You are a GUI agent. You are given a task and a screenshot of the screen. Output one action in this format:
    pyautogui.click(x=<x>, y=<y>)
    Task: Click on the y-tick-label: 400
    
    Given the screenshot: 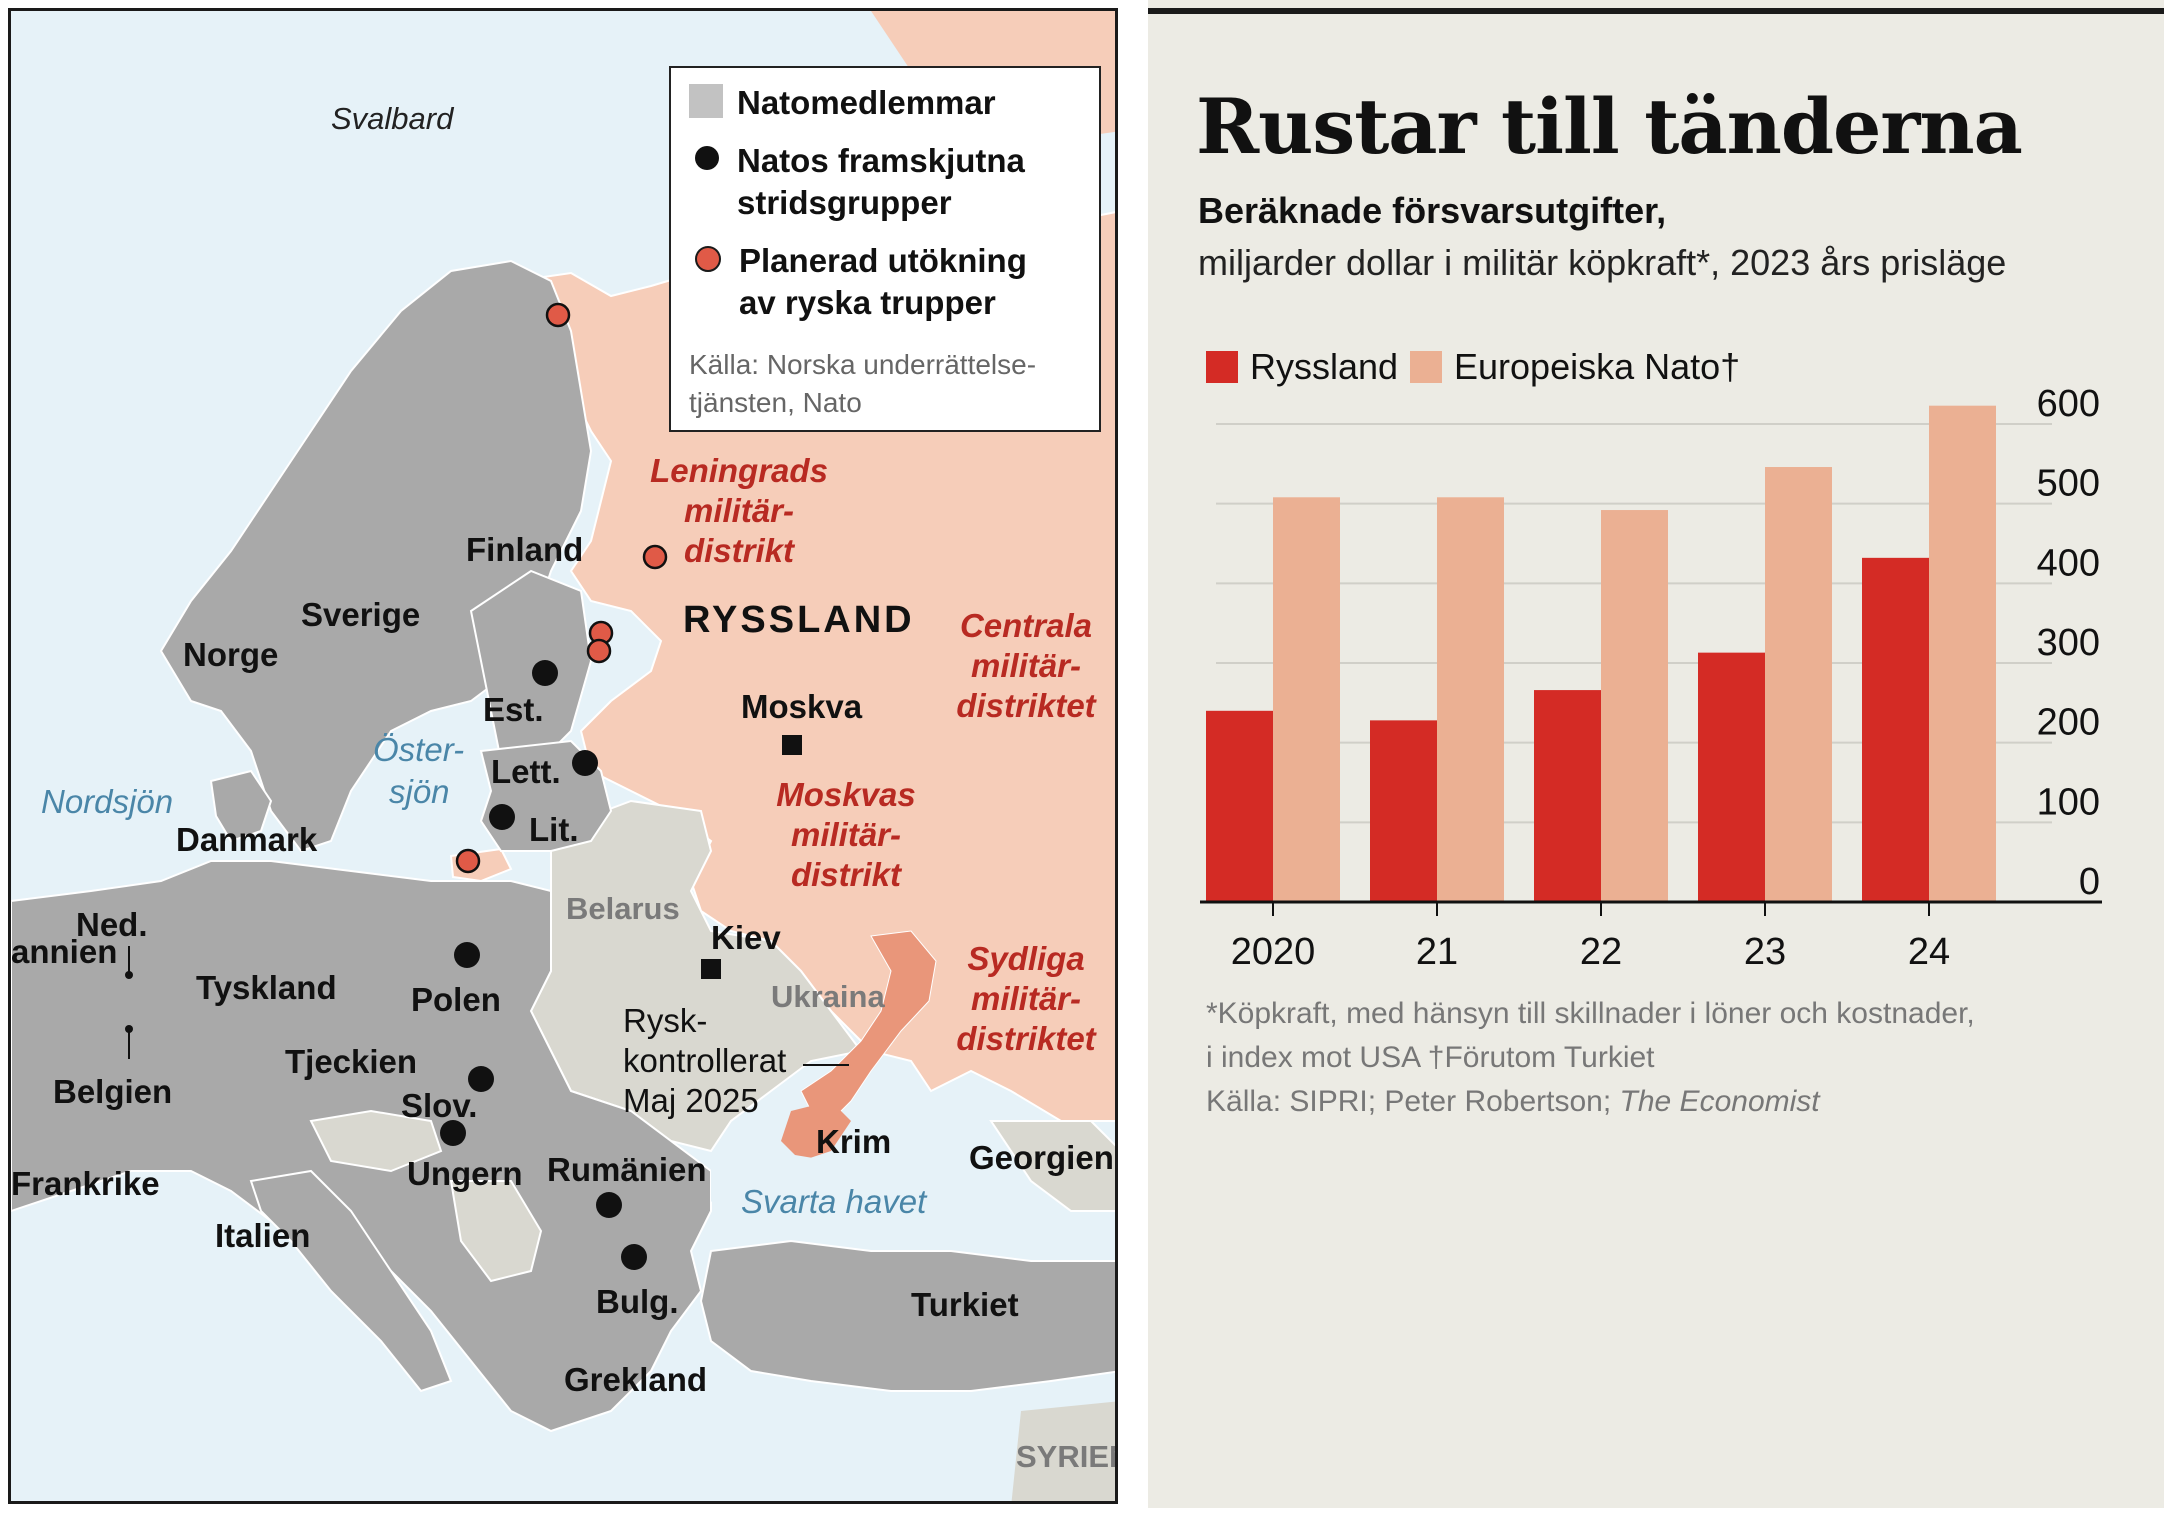 What is the action you would take?
    pyautogui.click(x=2068, y=563)
    